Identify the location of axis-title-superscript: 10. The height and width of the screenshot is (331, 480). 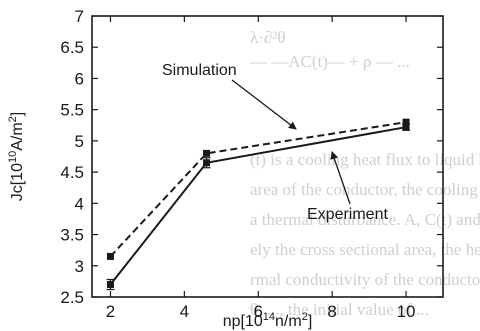
(13, 157).